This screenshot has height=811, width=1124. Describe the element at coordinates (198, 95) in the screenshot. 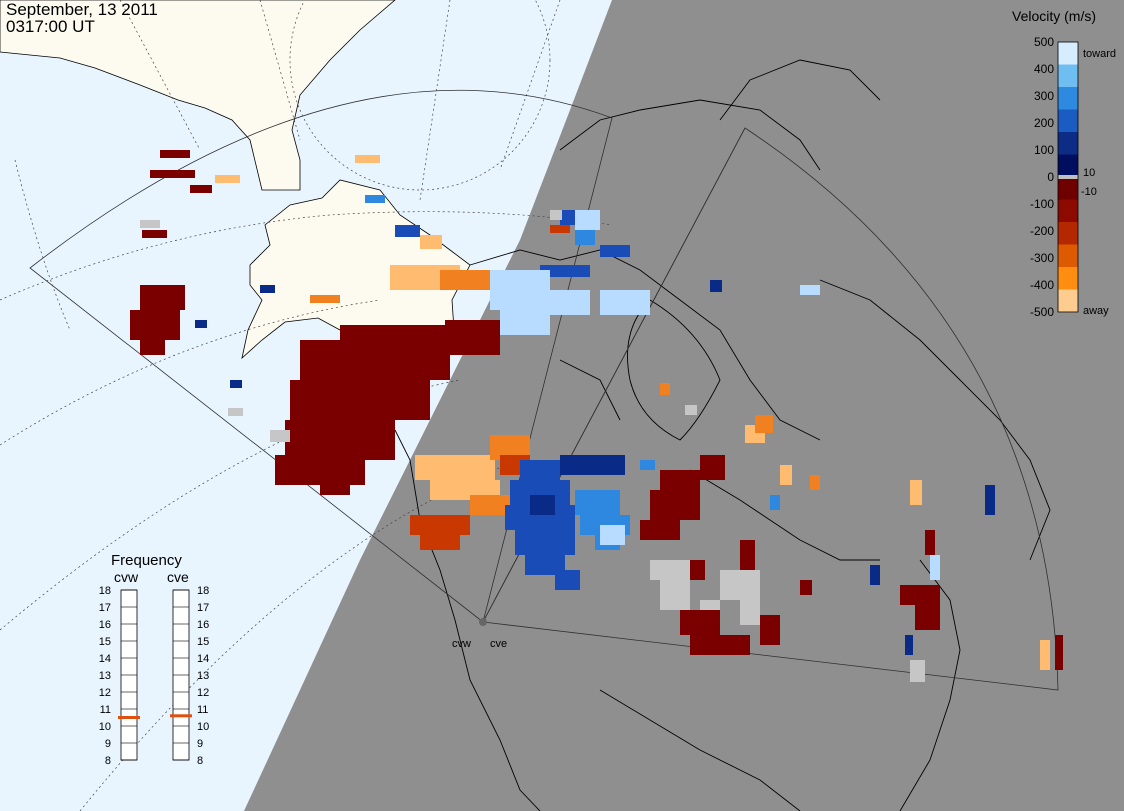

I see `siberia-land` at that location.